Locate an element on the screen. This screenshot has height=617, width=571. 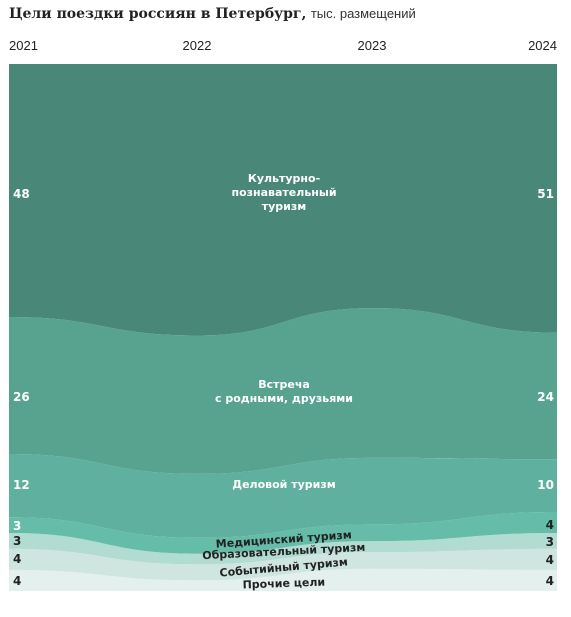
right-value-label: 10 is located at coordinates (545, 485).